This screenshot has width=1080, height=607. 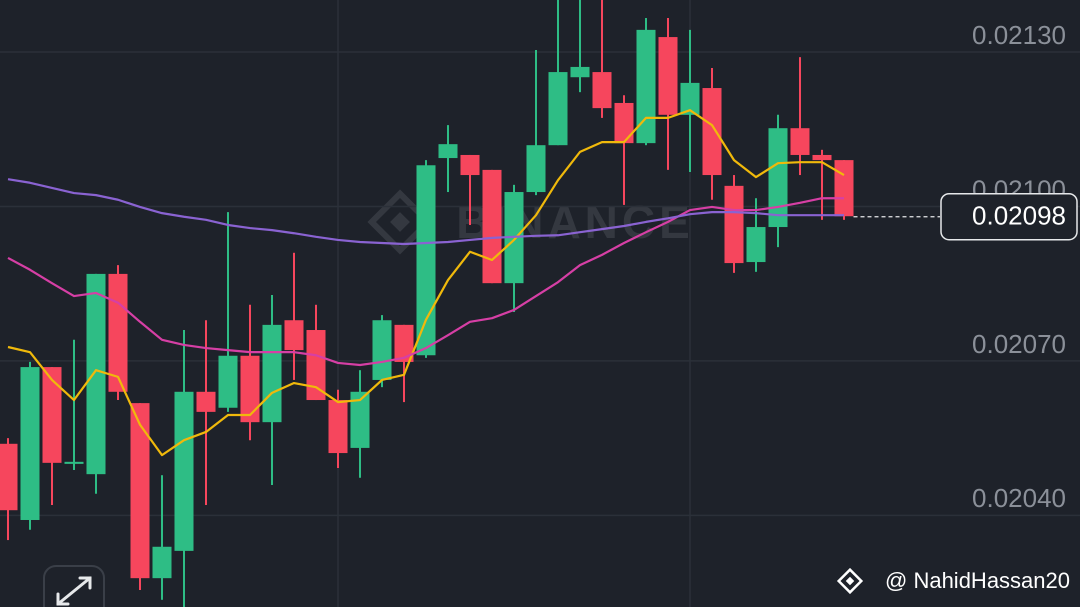 I want to click on credit-text: @ NahidHassan20, so click(x=977, y=580).